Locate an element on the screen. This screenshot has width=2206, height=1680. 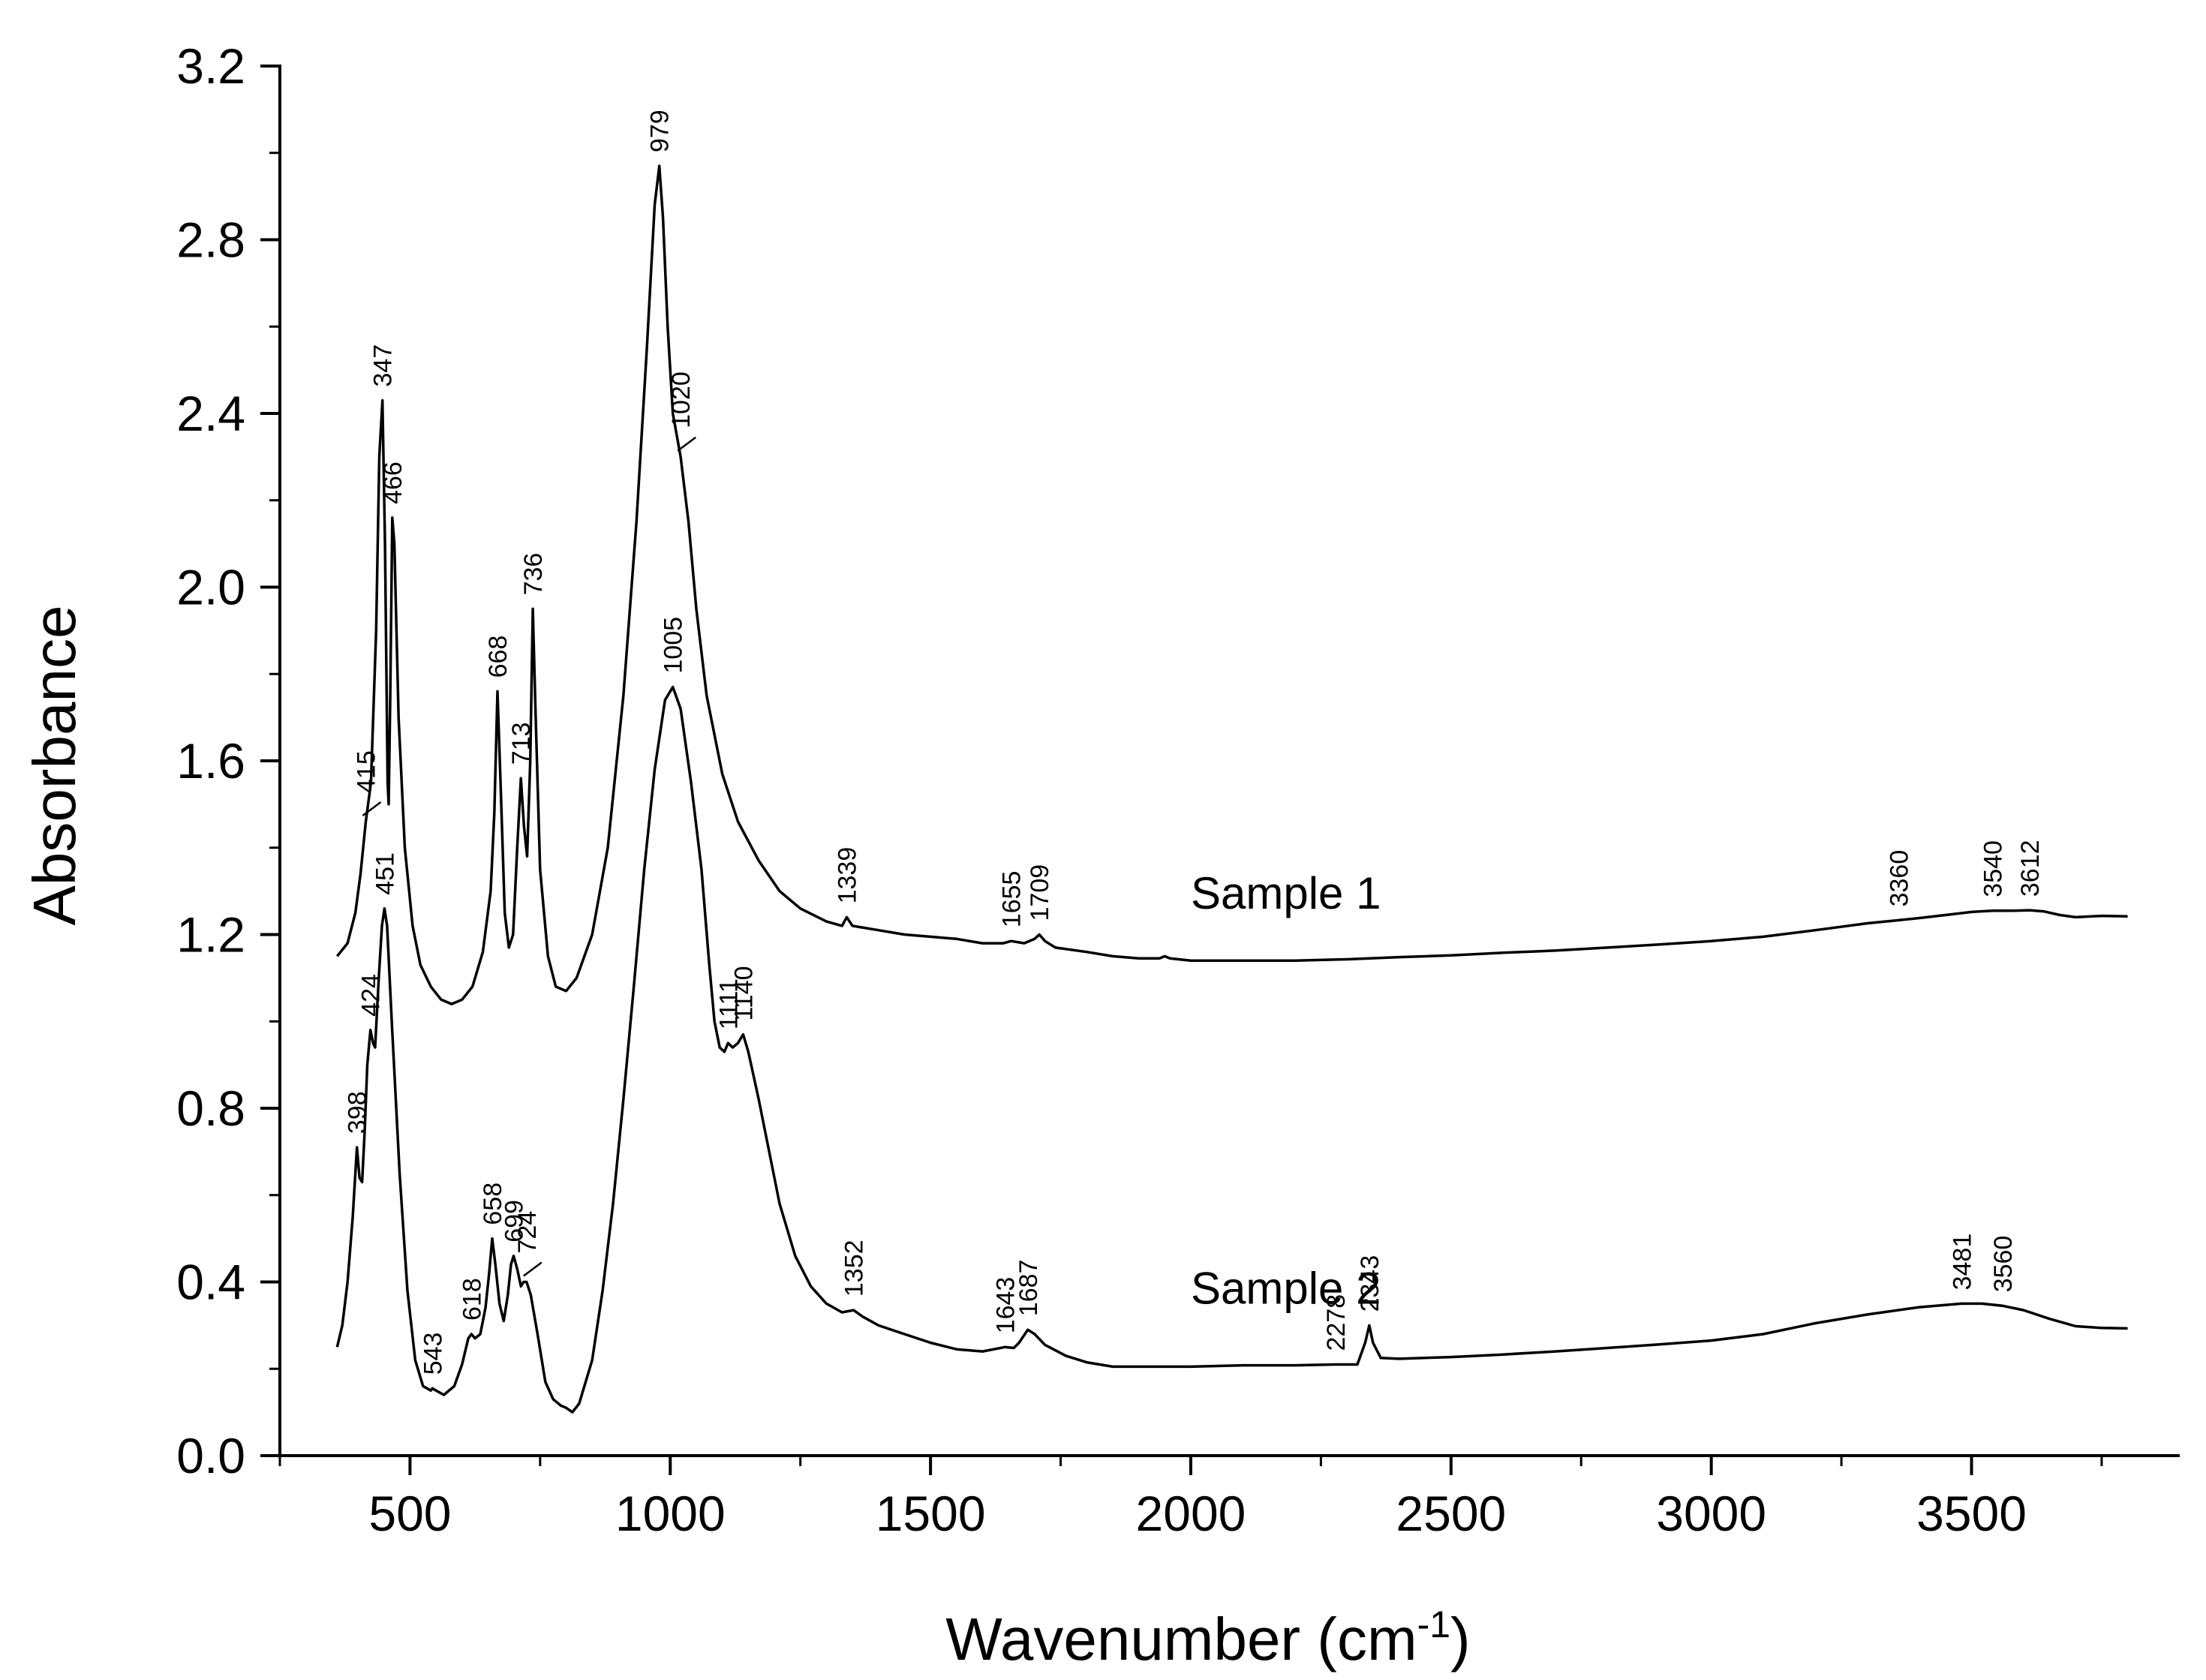
series-label-1: Sample 1 is located at coordinates (1286, 893).